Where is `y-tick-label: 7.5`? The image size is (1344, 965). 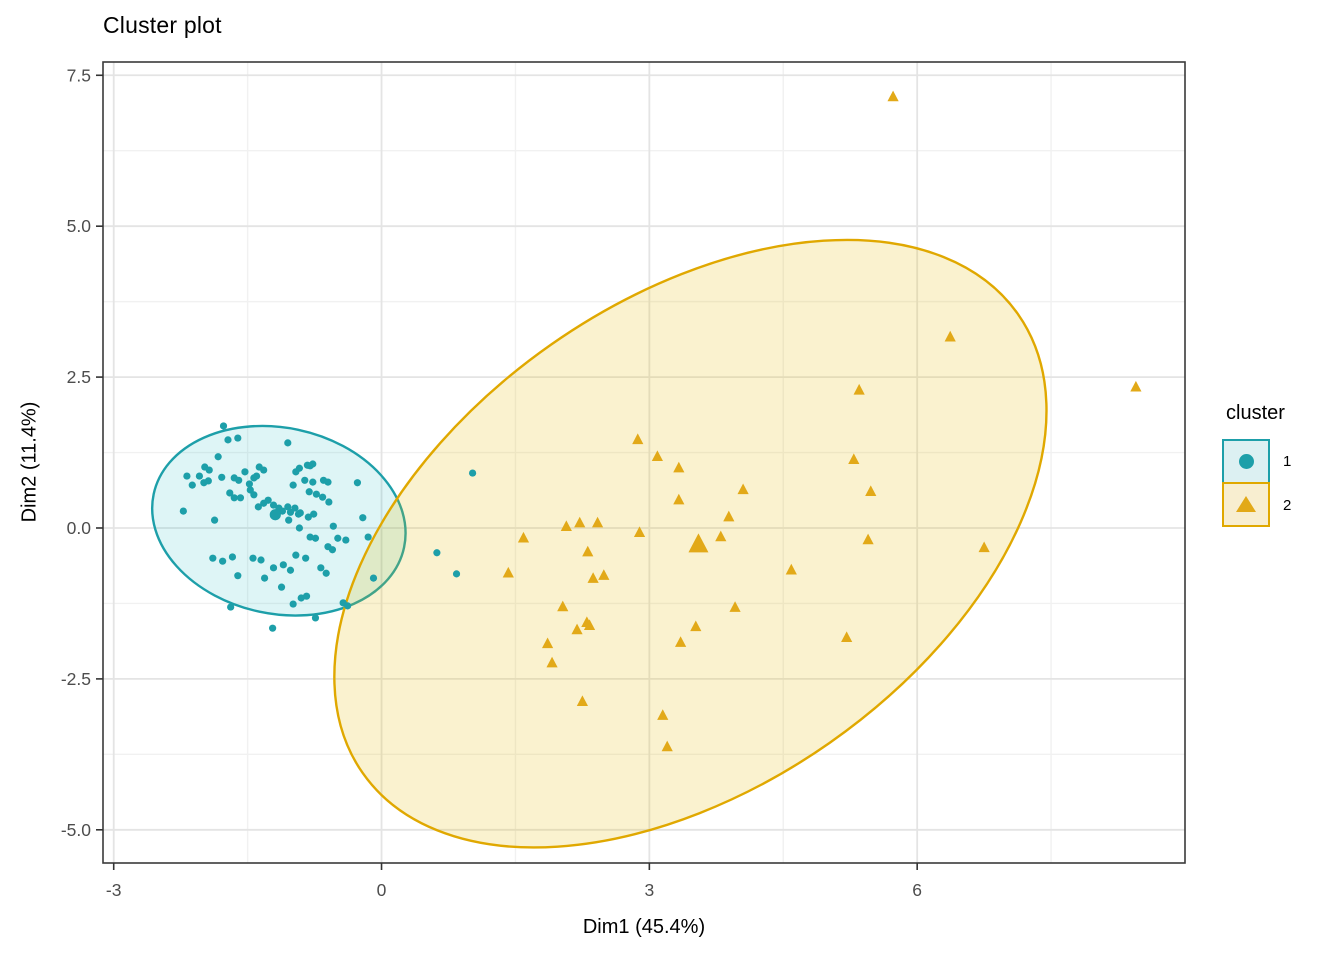
y-tick-label: 7.5 is located at coordinates (79, 75).